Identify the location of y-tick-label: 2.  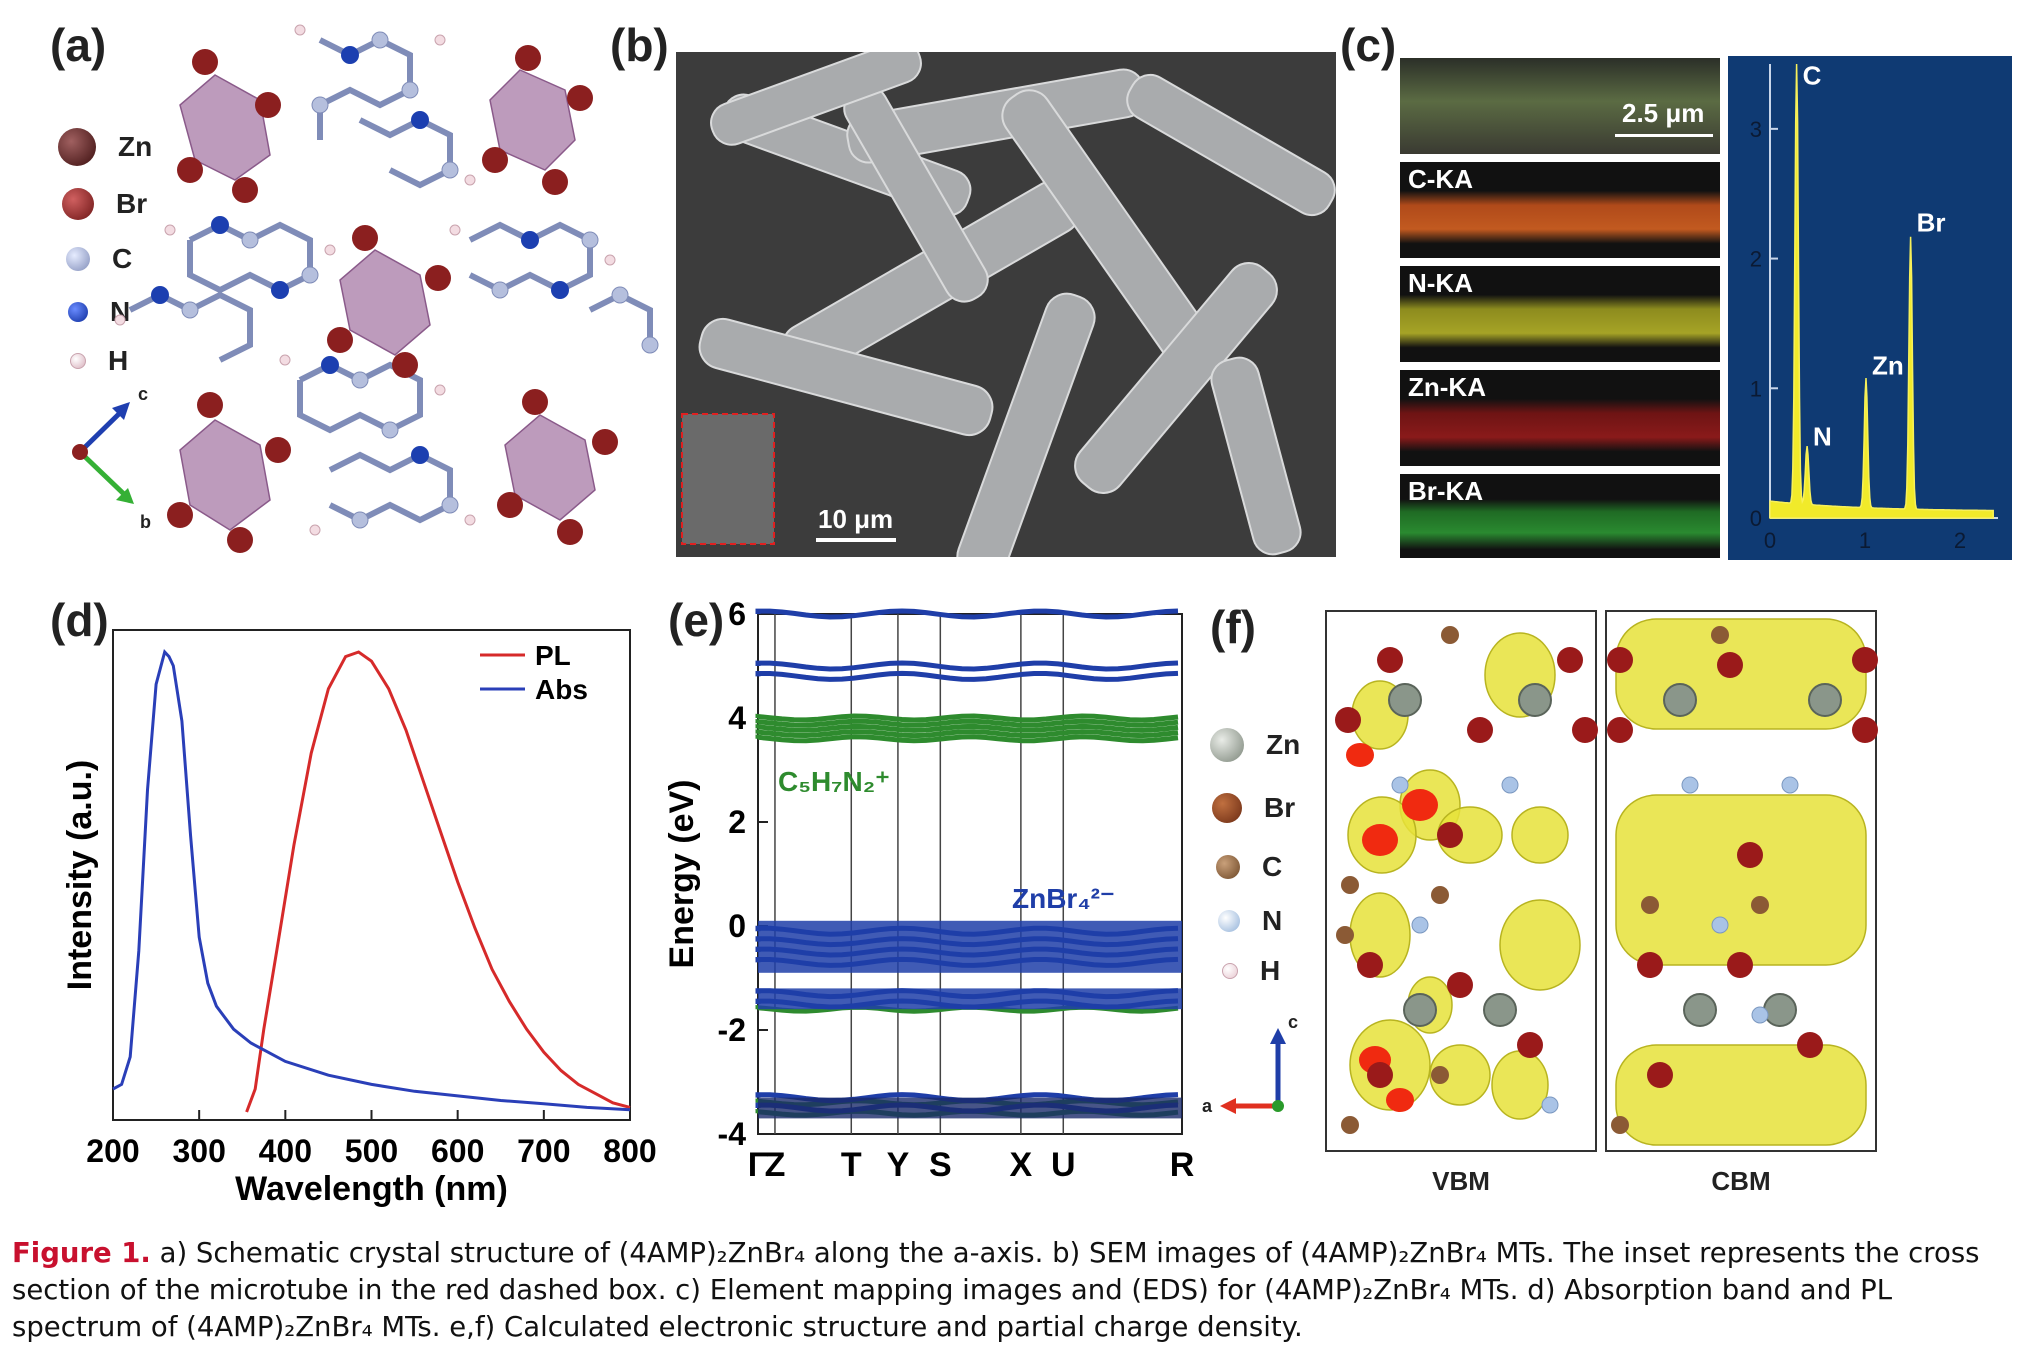
(737, 822).